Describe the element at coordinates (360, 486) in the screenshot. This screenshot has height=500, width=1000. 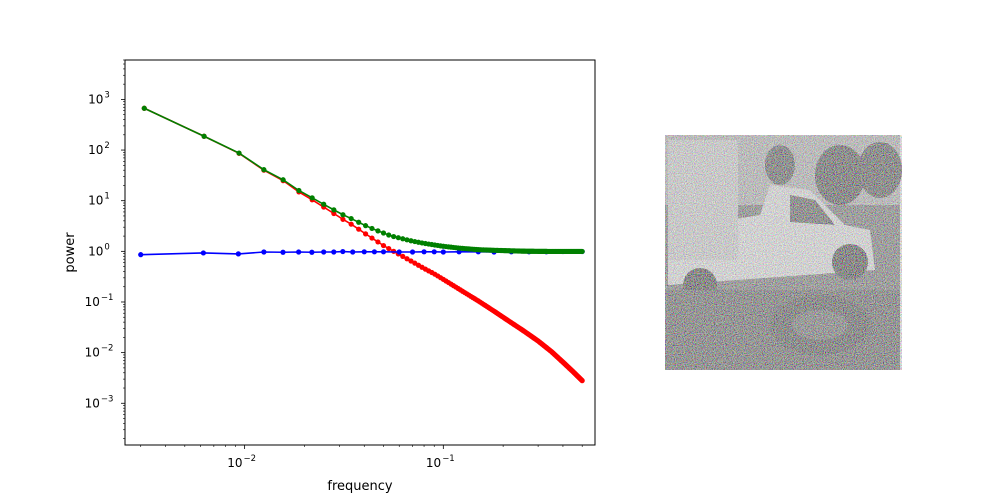
I see `x-axis-label: frequency` at that location.